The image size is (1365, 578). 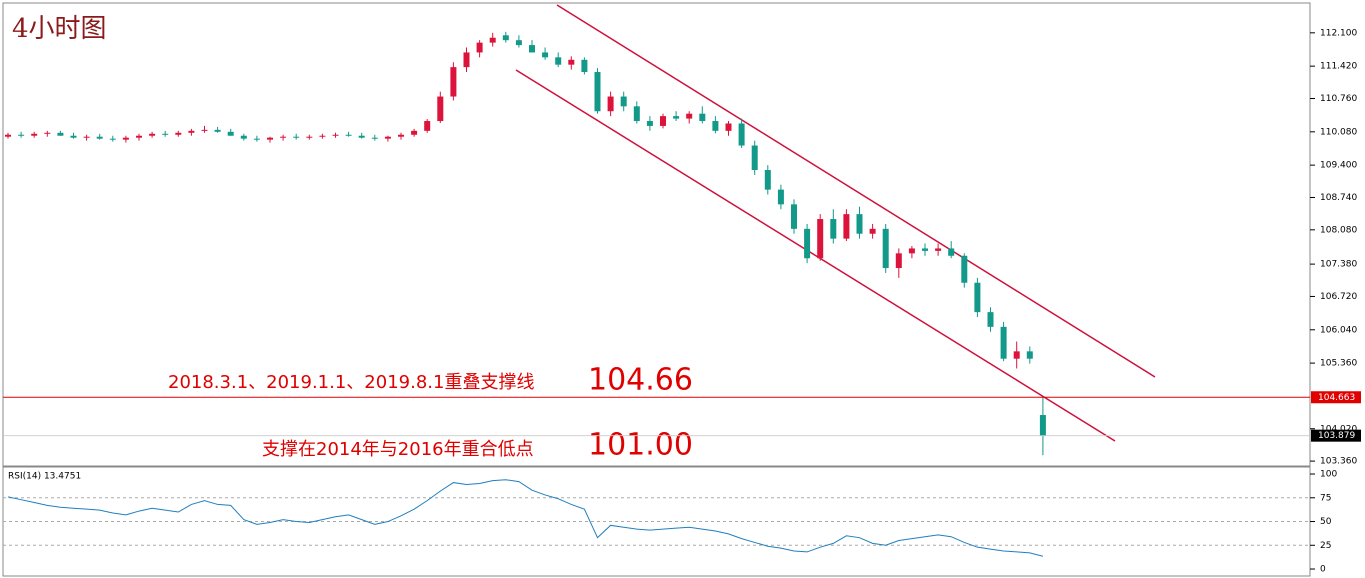 What do you see at coordinates (1338, 330) in the screenshot?
I see `y-tick-label: 106.040` at bounding box center [1338, 330].